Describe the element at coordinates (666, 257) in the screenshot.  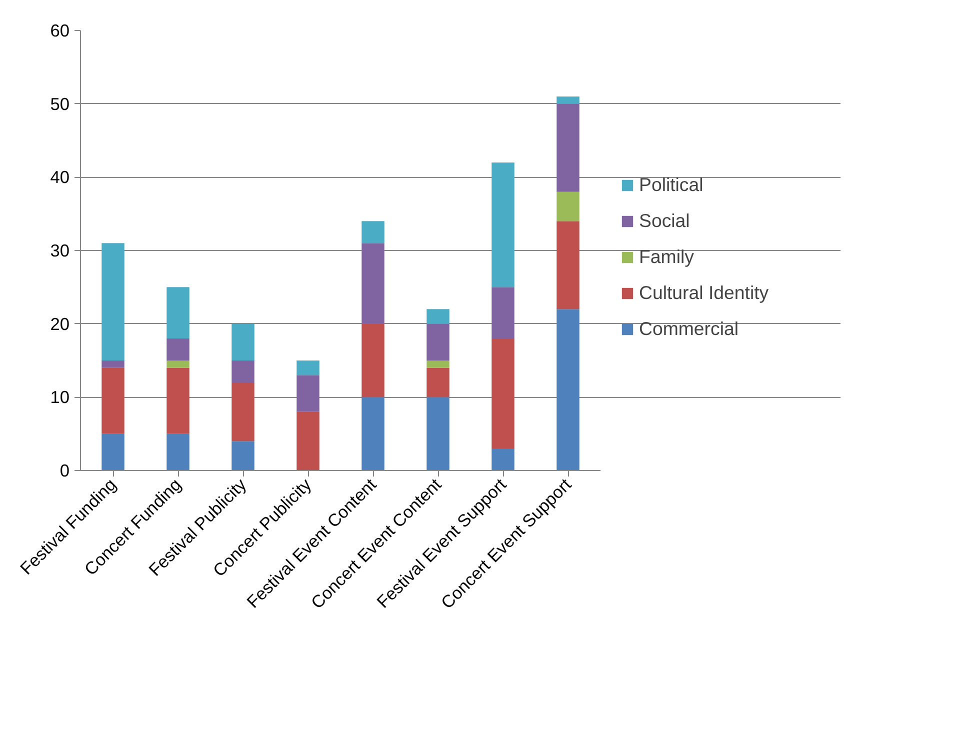
I see `legend-label: Family` at that location.